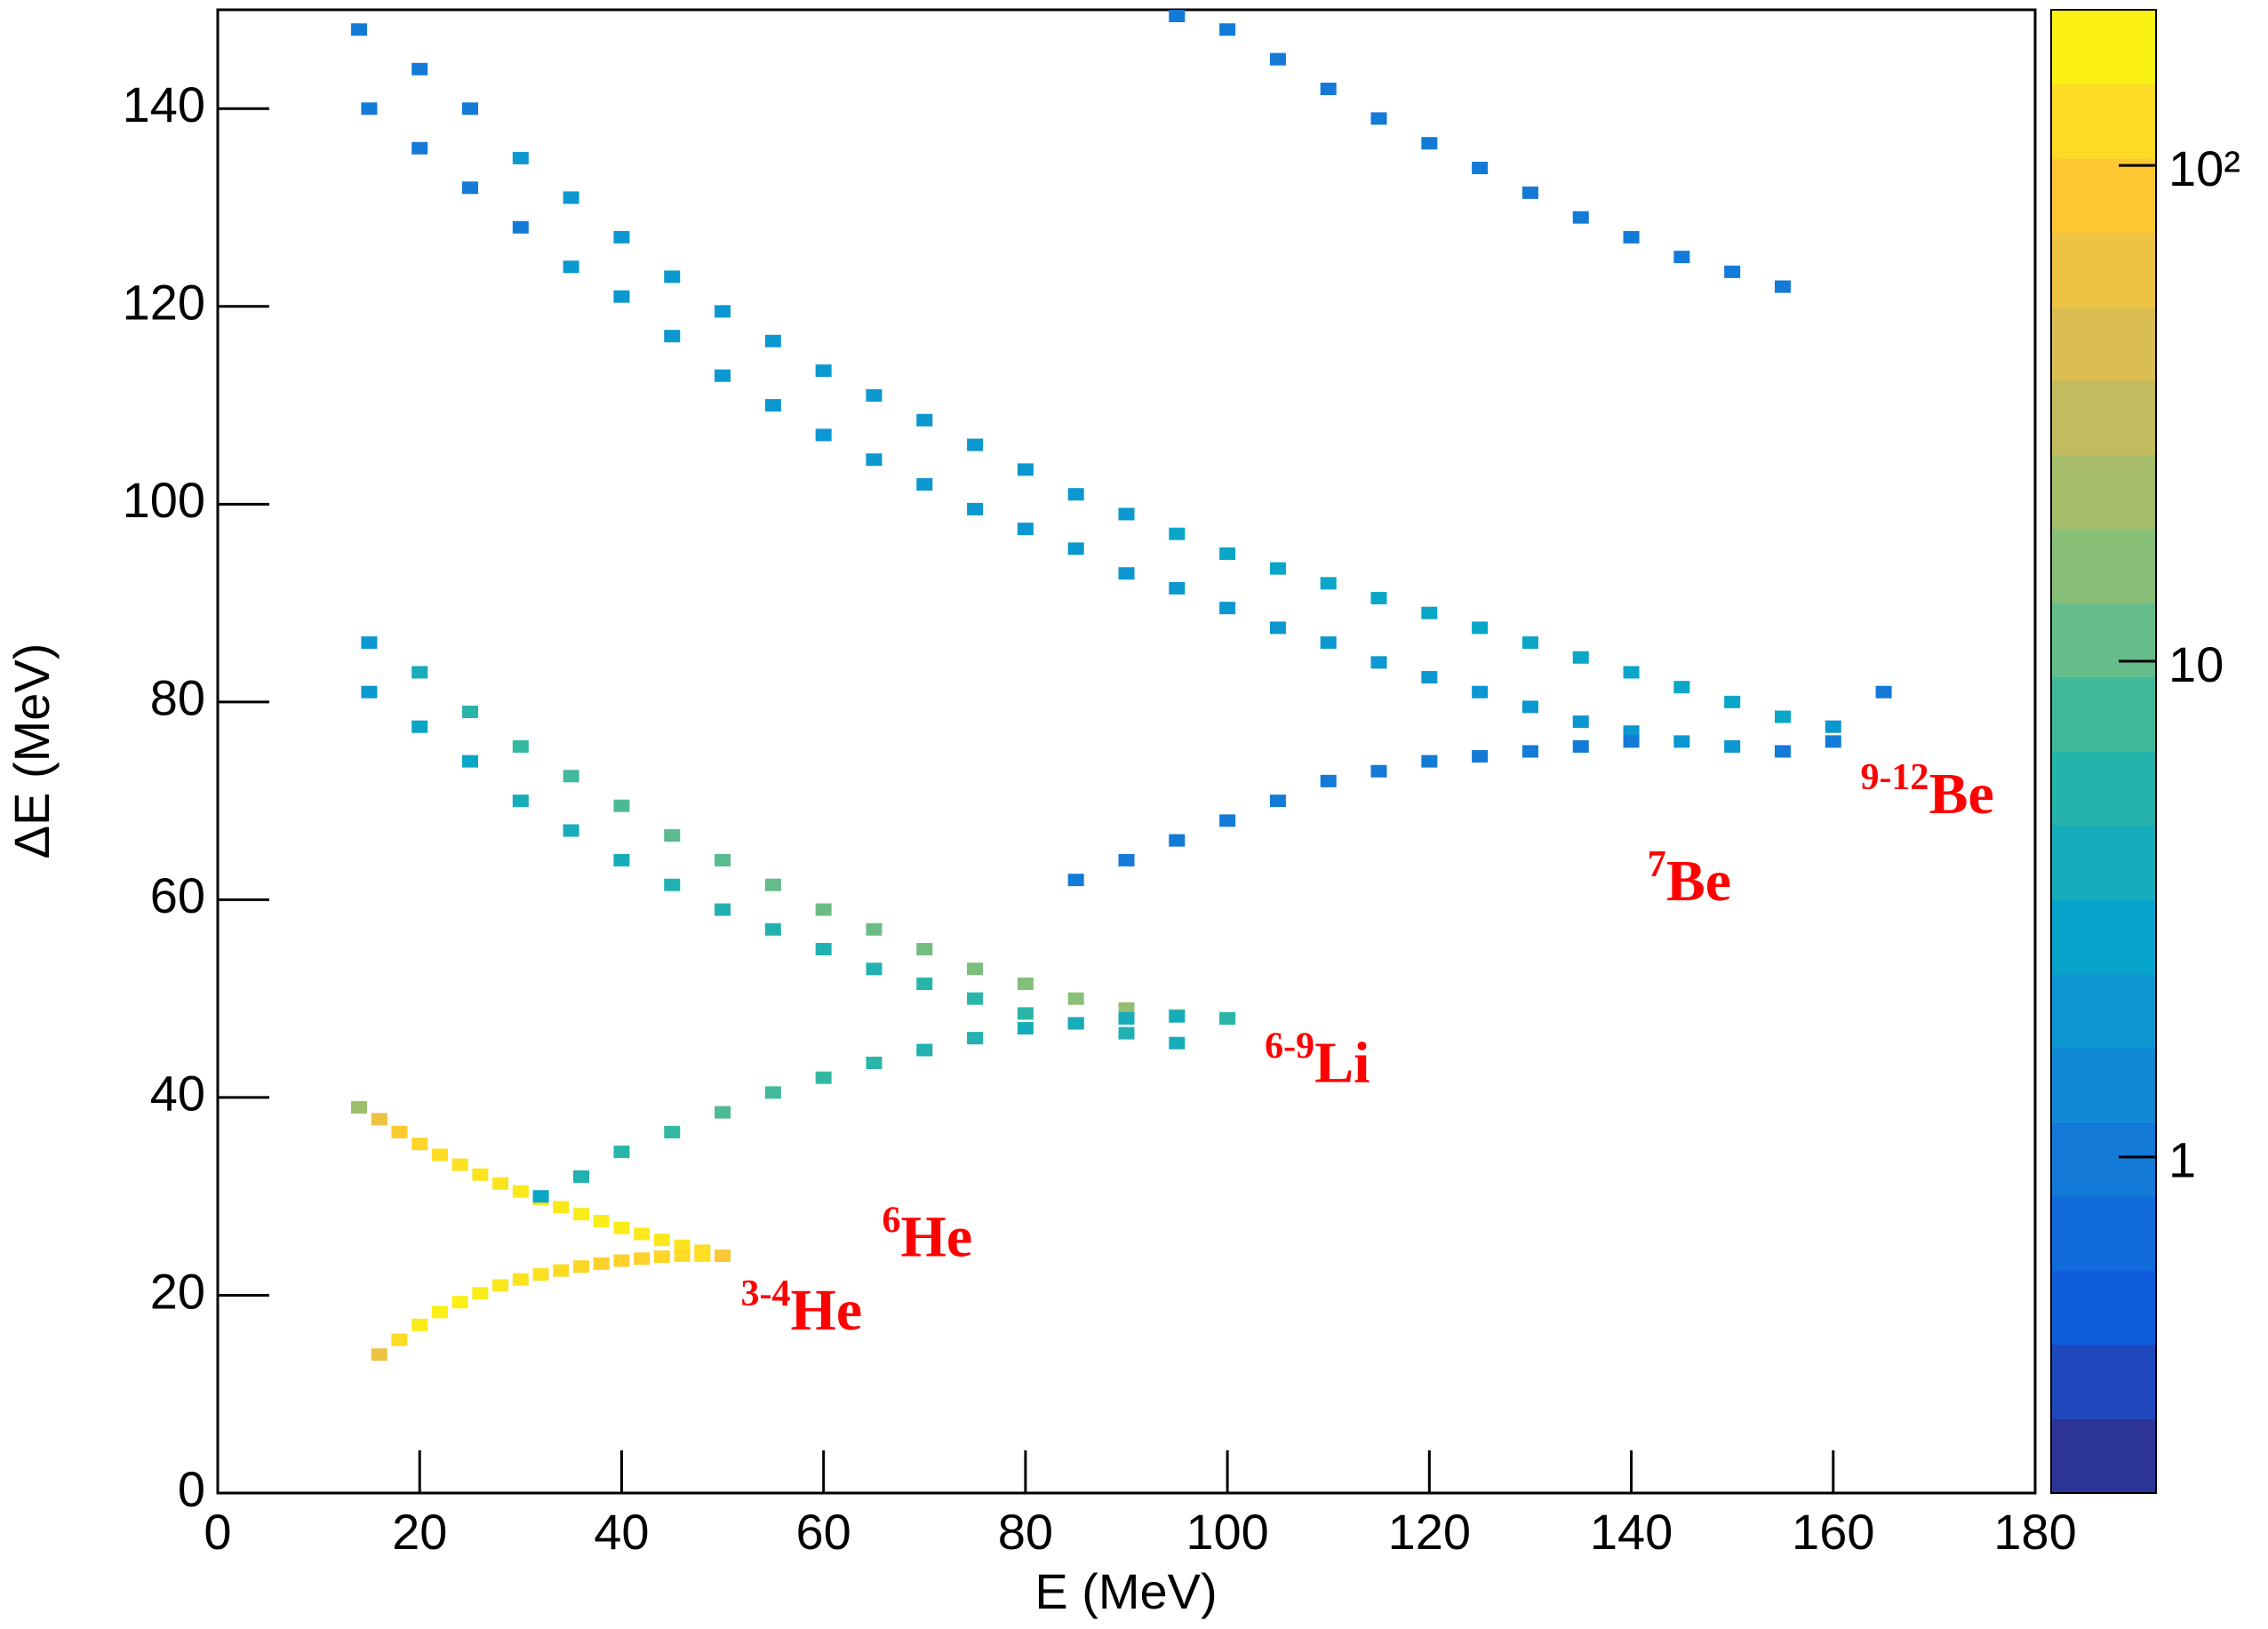 This screenshot has height=1629, width=2268. I want to click on annotation: 6-9Li, so click(1318, 1061).